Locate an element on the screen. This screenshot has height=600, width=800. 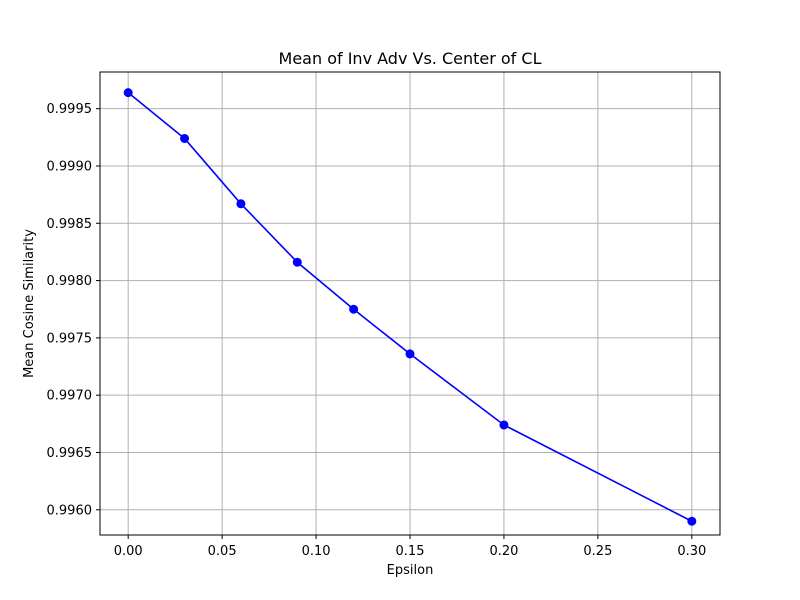
y-tick-label: 0.9960 is located at coordinates (70, 510).